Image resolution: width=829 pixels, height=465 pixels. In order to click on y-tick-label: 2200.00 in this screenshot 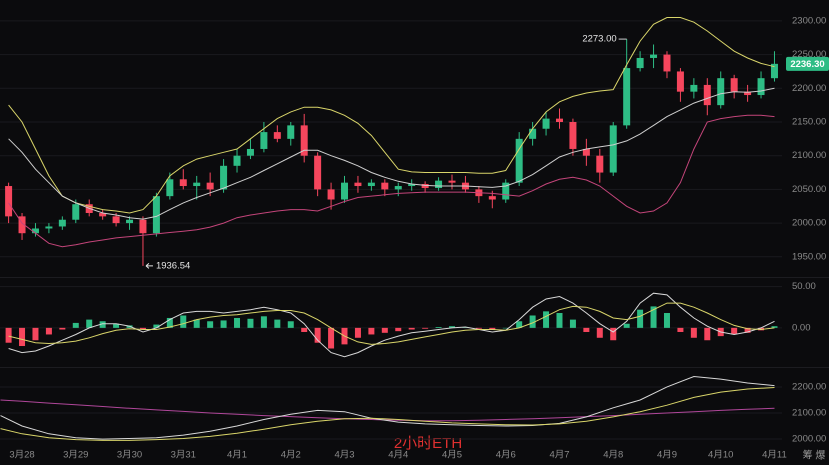, I will do `click(809, 386)`.